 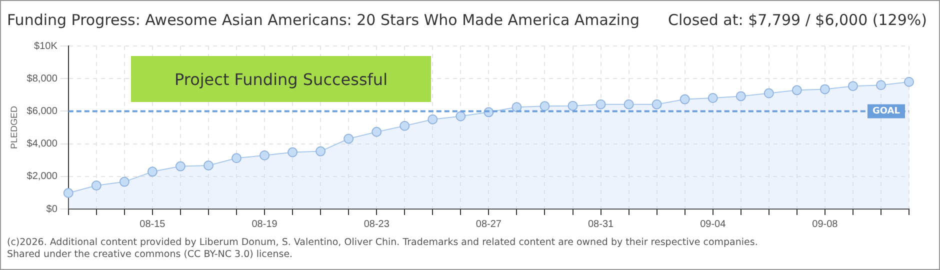 I want to click on y-axis-title: PLEDGED, so click(x=13, y=127).